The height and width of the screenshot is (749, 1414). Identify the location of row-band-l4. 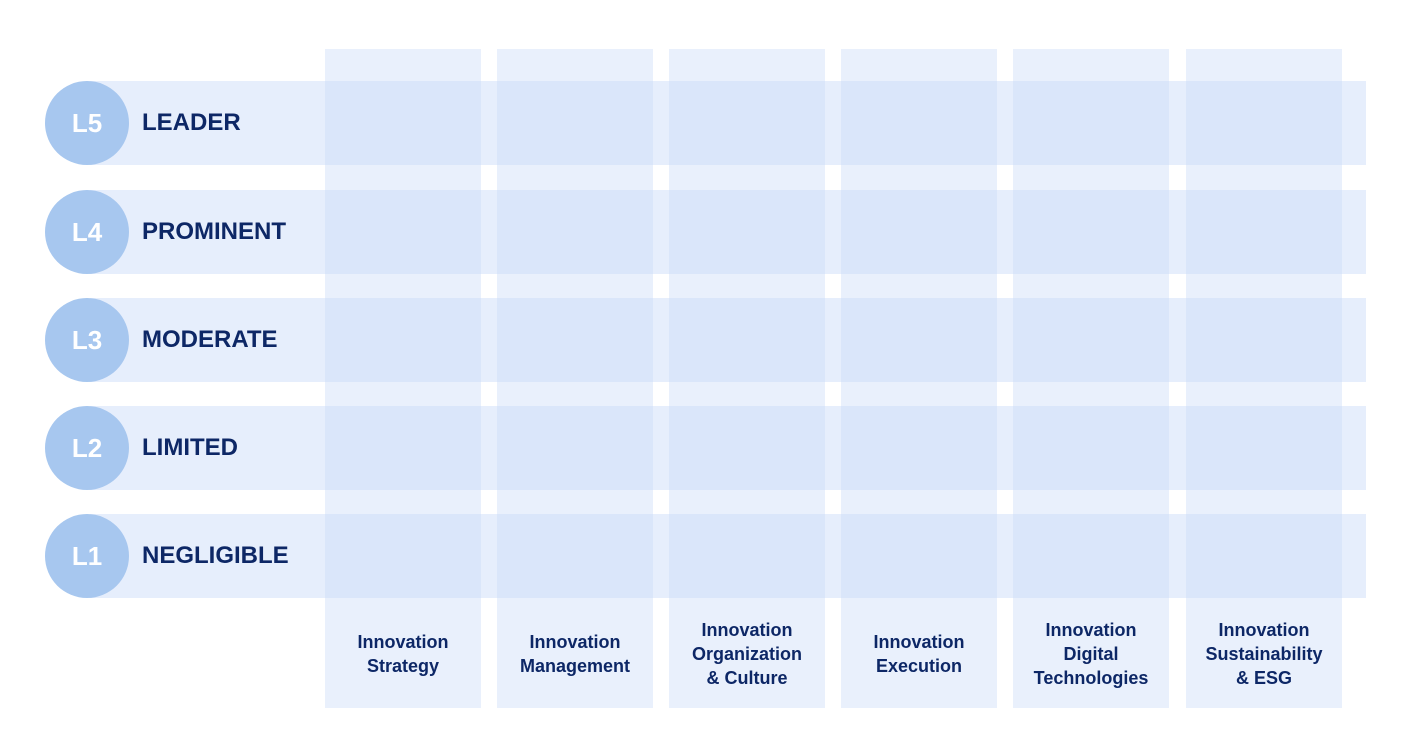
(728, 232).